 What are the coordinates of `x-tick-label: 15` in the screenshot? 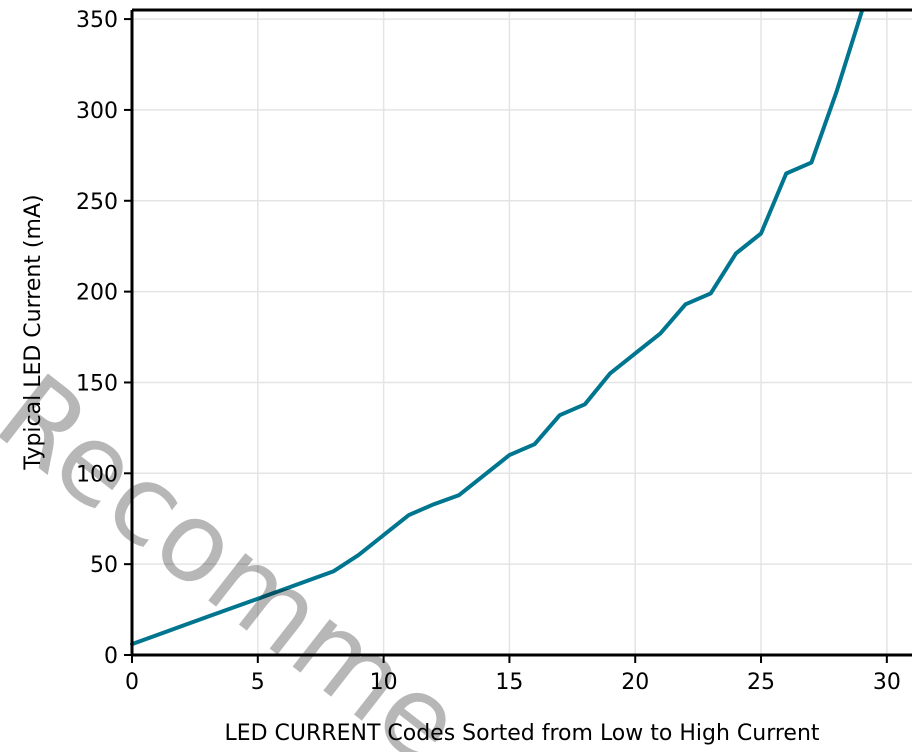 It's located at (509, 682).